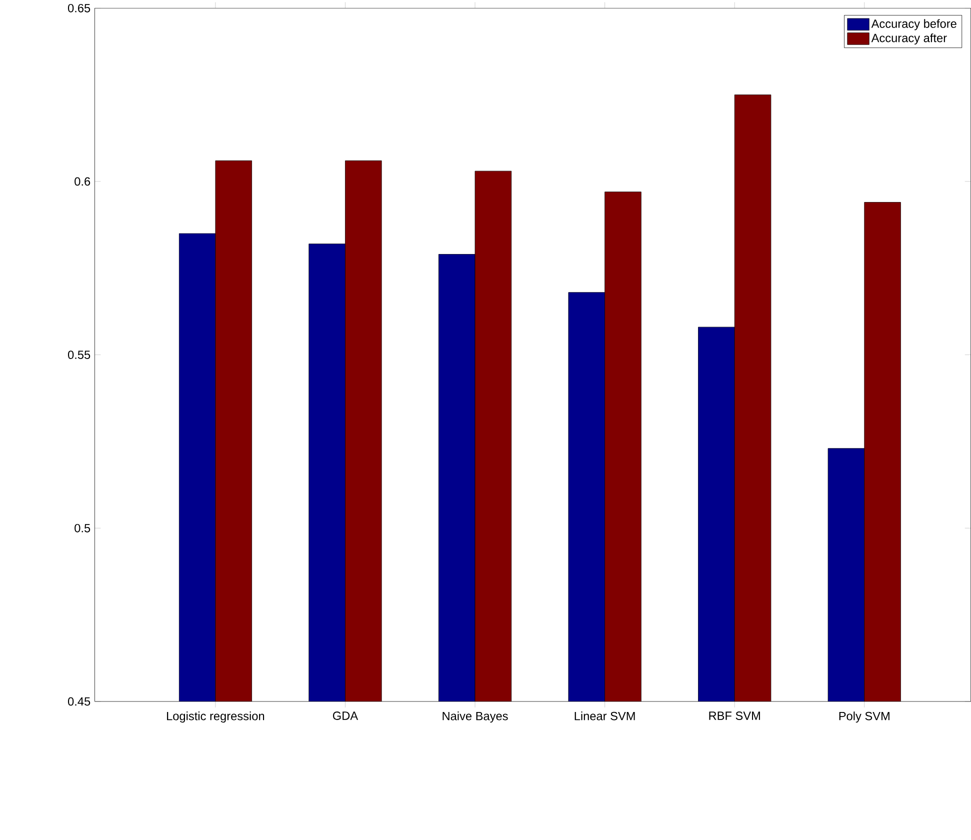 The width and height of the screenshot is (971, 840). I want to click on legend-label: Accuracy after, so click(909, 38).